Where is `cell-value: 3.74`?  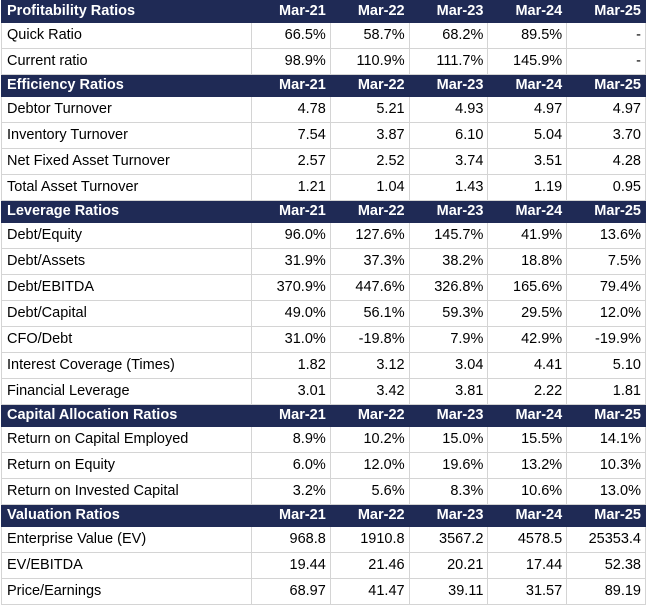
cell-value: 3.74 is located at coordinates (448, 161).